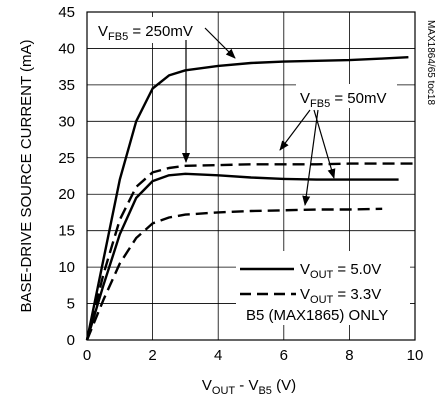 Image resolution: width=436 pixels, height=402 pixels. I want to click on y-tick-label: 15, so click(66, 231).